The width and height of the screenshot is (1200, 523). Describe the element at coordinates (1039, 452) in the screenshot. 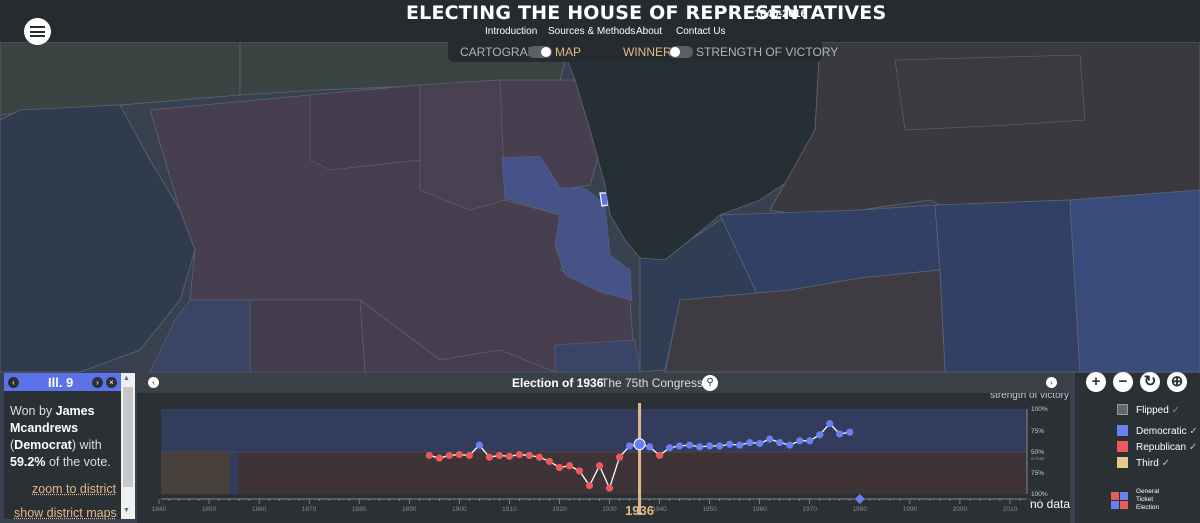

I see `y-axis-labels: 100% 75% 50% 75% 100% or less` at that location.